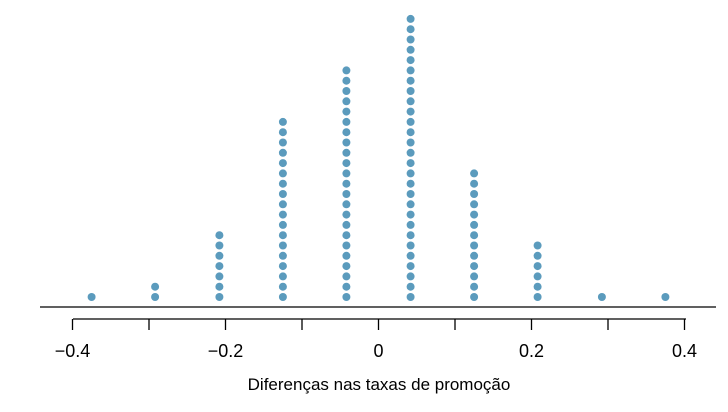 The image size is (728, 412). I want to click on x-tick-label: −0.4, so click(73, 351).